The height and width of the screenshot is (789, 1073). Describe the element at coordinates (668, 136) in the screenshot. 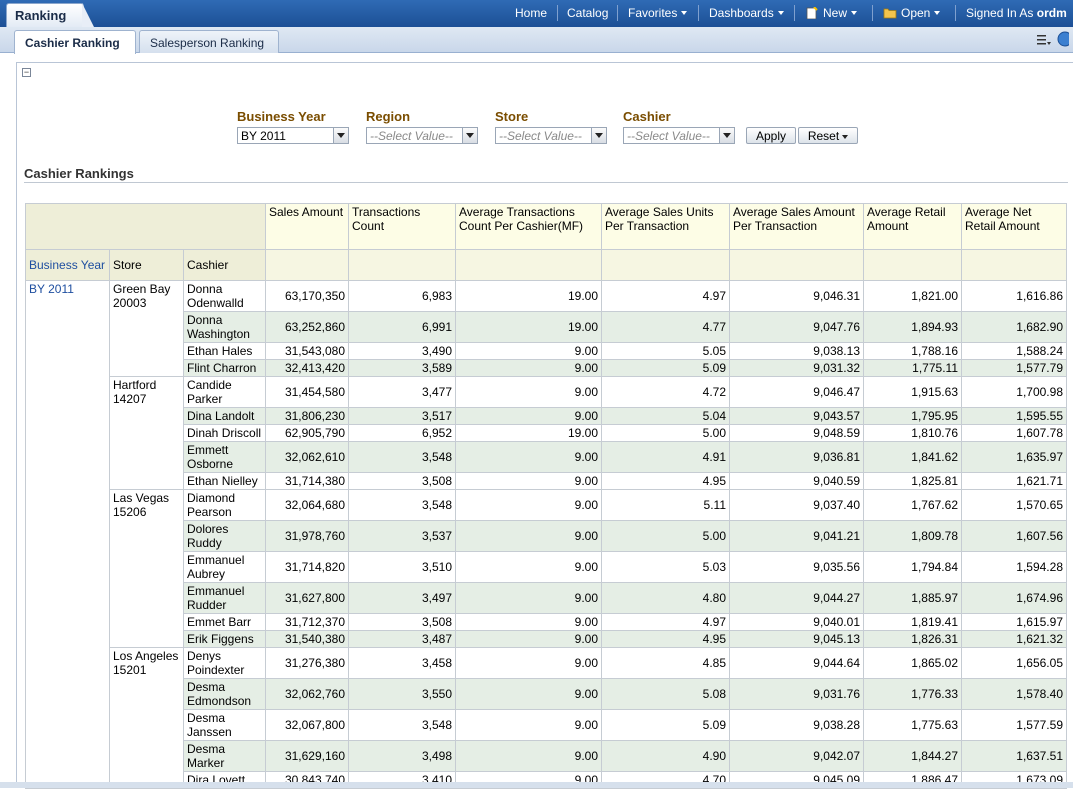

I see `cashier-placeholder: --Select Value--` at that location.